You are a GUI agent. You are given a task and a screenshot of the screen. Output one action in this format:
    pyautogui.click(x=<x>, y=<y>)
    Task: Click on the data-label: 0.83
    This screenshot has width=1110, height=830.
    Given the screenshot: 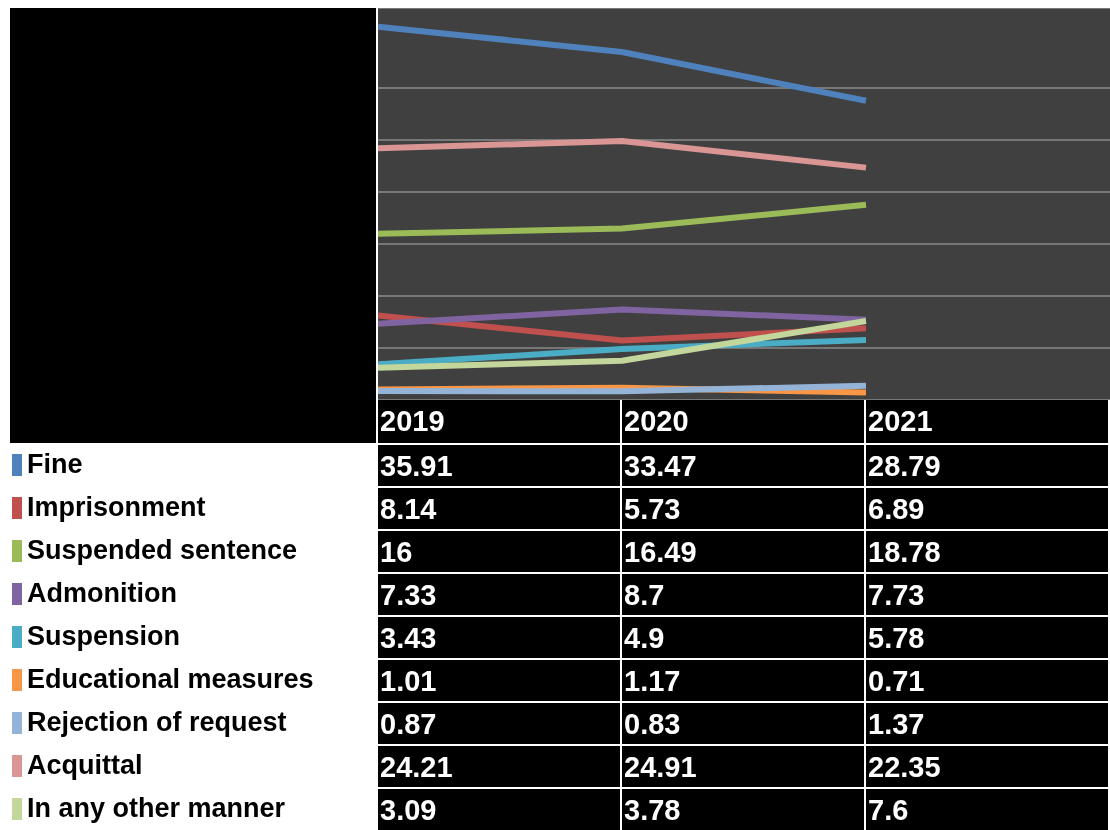 What is the action you would take?
    pyautogui.click(x=744, y=722)
    